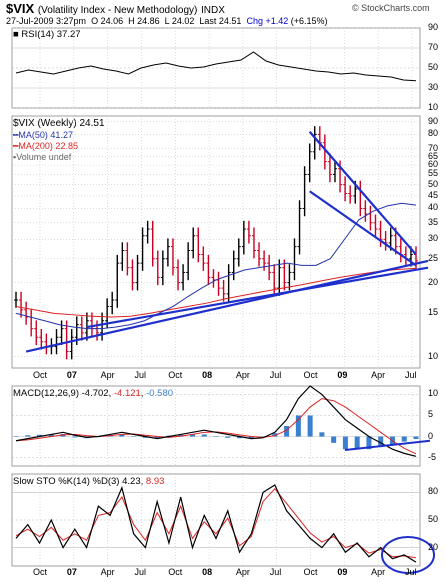 The width and height of the screenshot is (446, 582). What do you see at coordinates (212, 10) in the screenshot?
I see `exchange: INDX` at bounding box center [212, 10].